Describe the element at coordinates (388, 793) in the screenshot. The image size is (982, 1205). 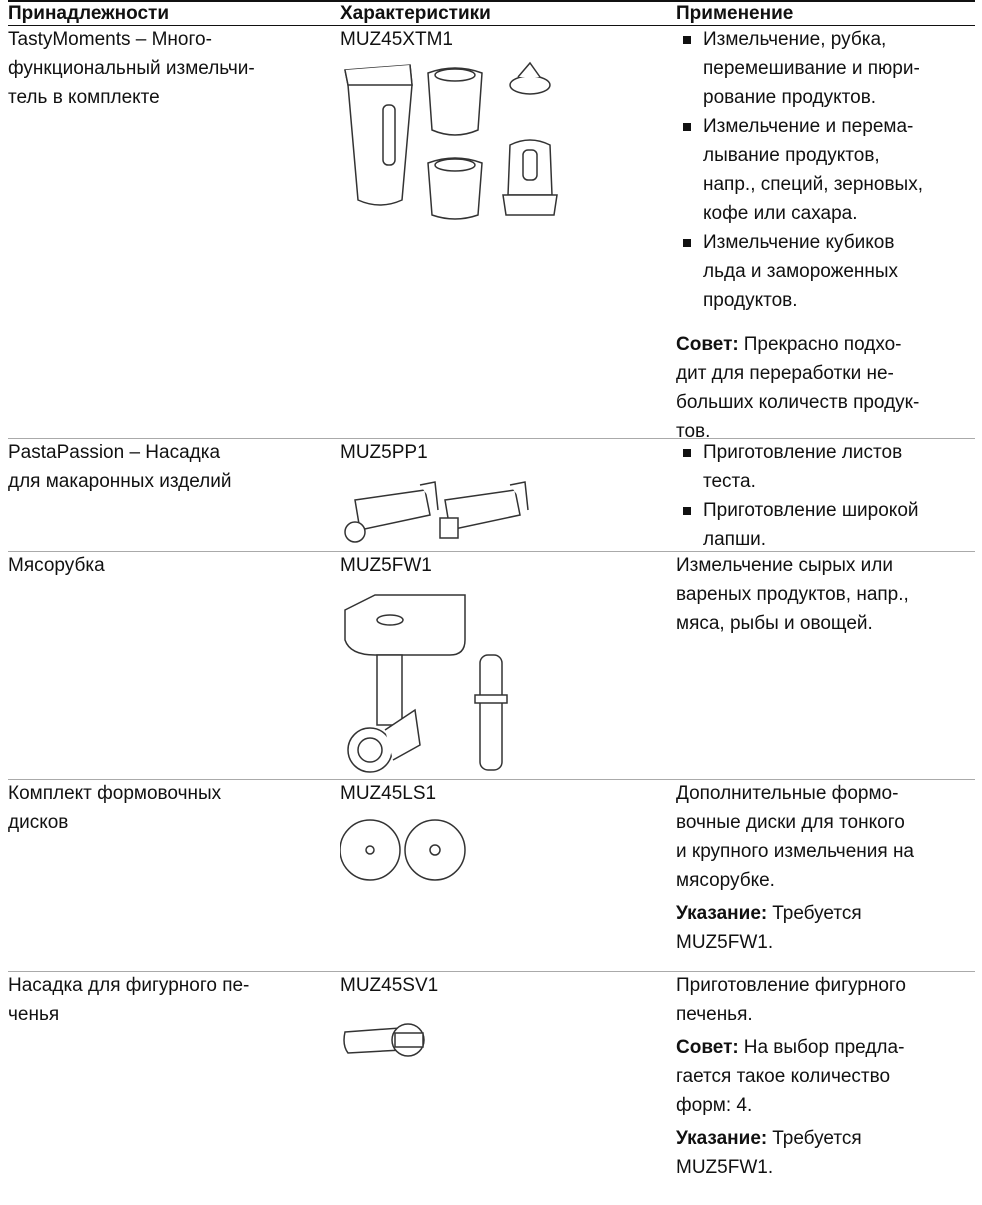
I see `model-number: MUZ45LS1` at that location.